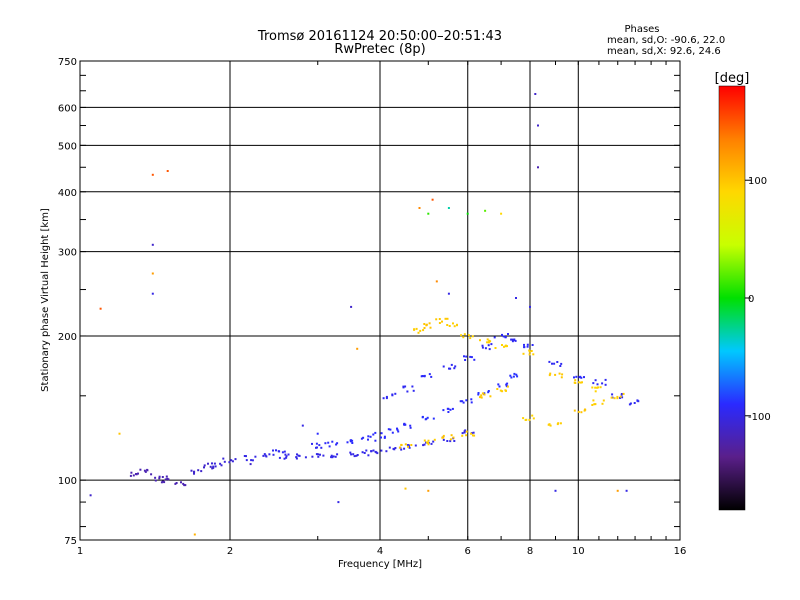 This screenshot has height=600, width=800. I want to click on x-tick-label: 6, so click(468, 551).